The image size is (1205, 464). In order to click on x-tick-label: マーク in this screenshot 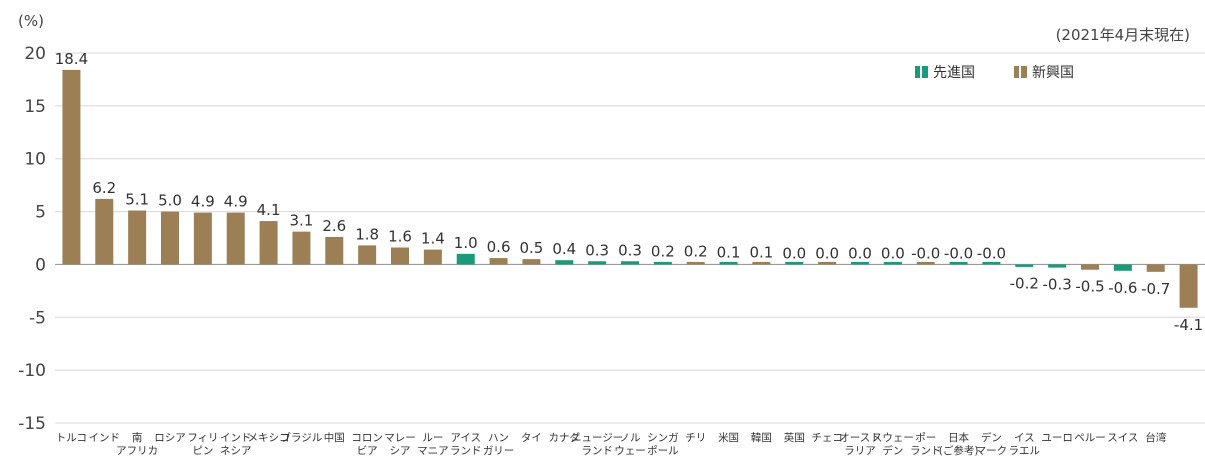, I will do `click(992, 451)`.